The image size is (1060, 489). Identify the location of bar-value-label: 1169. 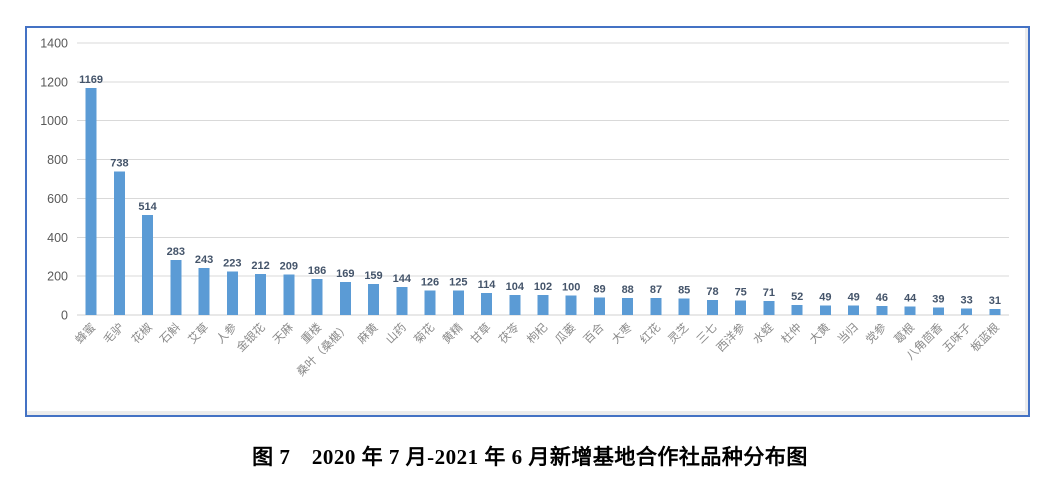
(91, 80).